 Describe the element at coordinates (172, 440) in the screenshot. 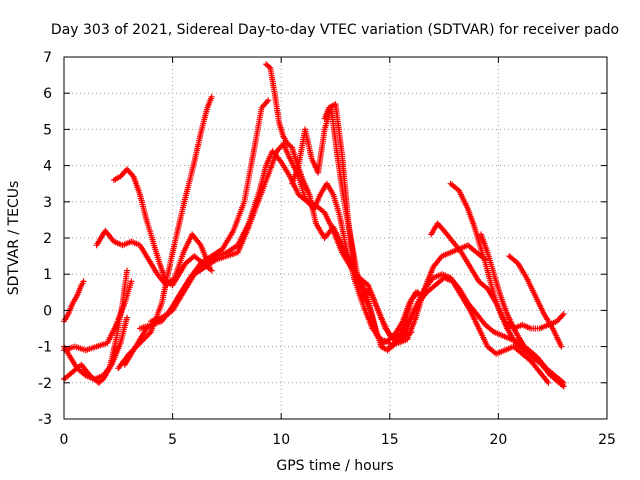

I see `x-tick-label: 5` at that location.